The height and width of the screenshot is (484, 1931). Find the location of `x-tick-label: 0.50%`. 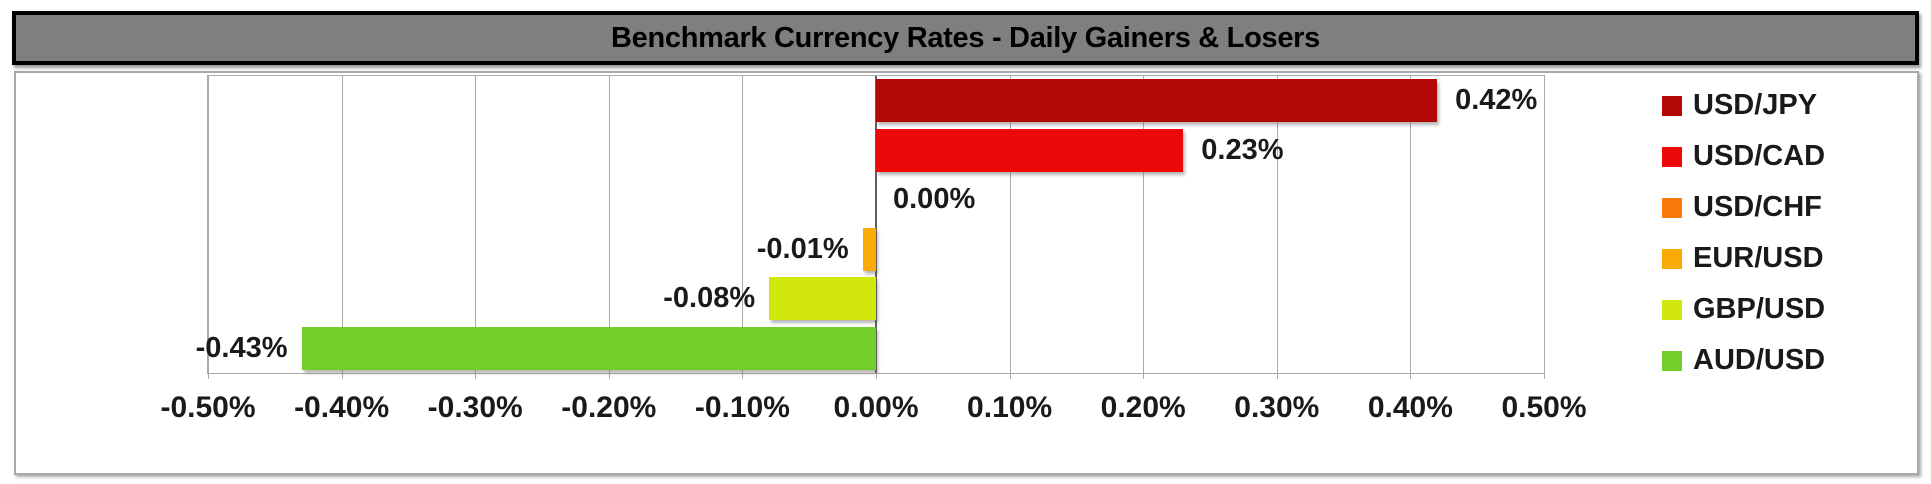

x-tick-label: 0.50% is located at coordinates (1544, 407).